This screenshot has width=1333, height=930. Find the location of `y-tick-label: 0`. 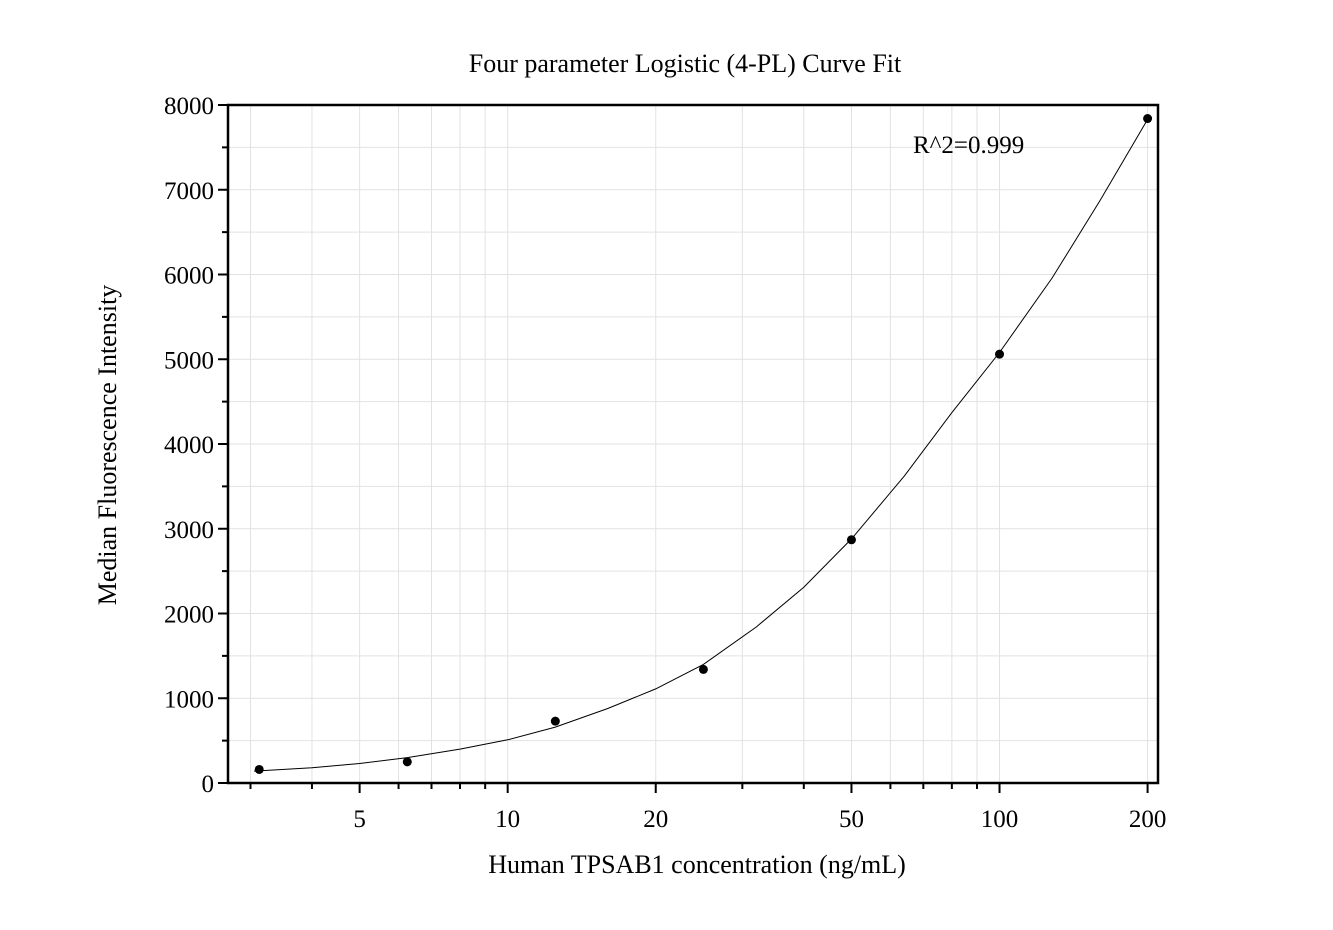

y-tick-label: 0 is located at coordinates (208, 784).